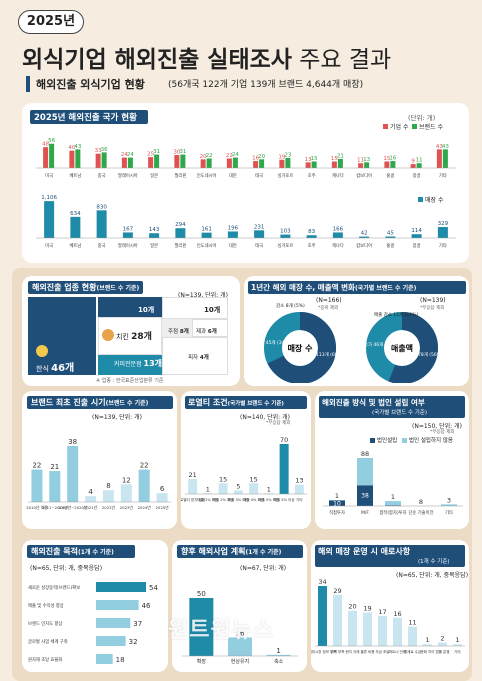 This screenshot has width=482, height=681. Describe the element at coordinates (108, 335) in the screenshot. I see `chicken-icon` at that location.